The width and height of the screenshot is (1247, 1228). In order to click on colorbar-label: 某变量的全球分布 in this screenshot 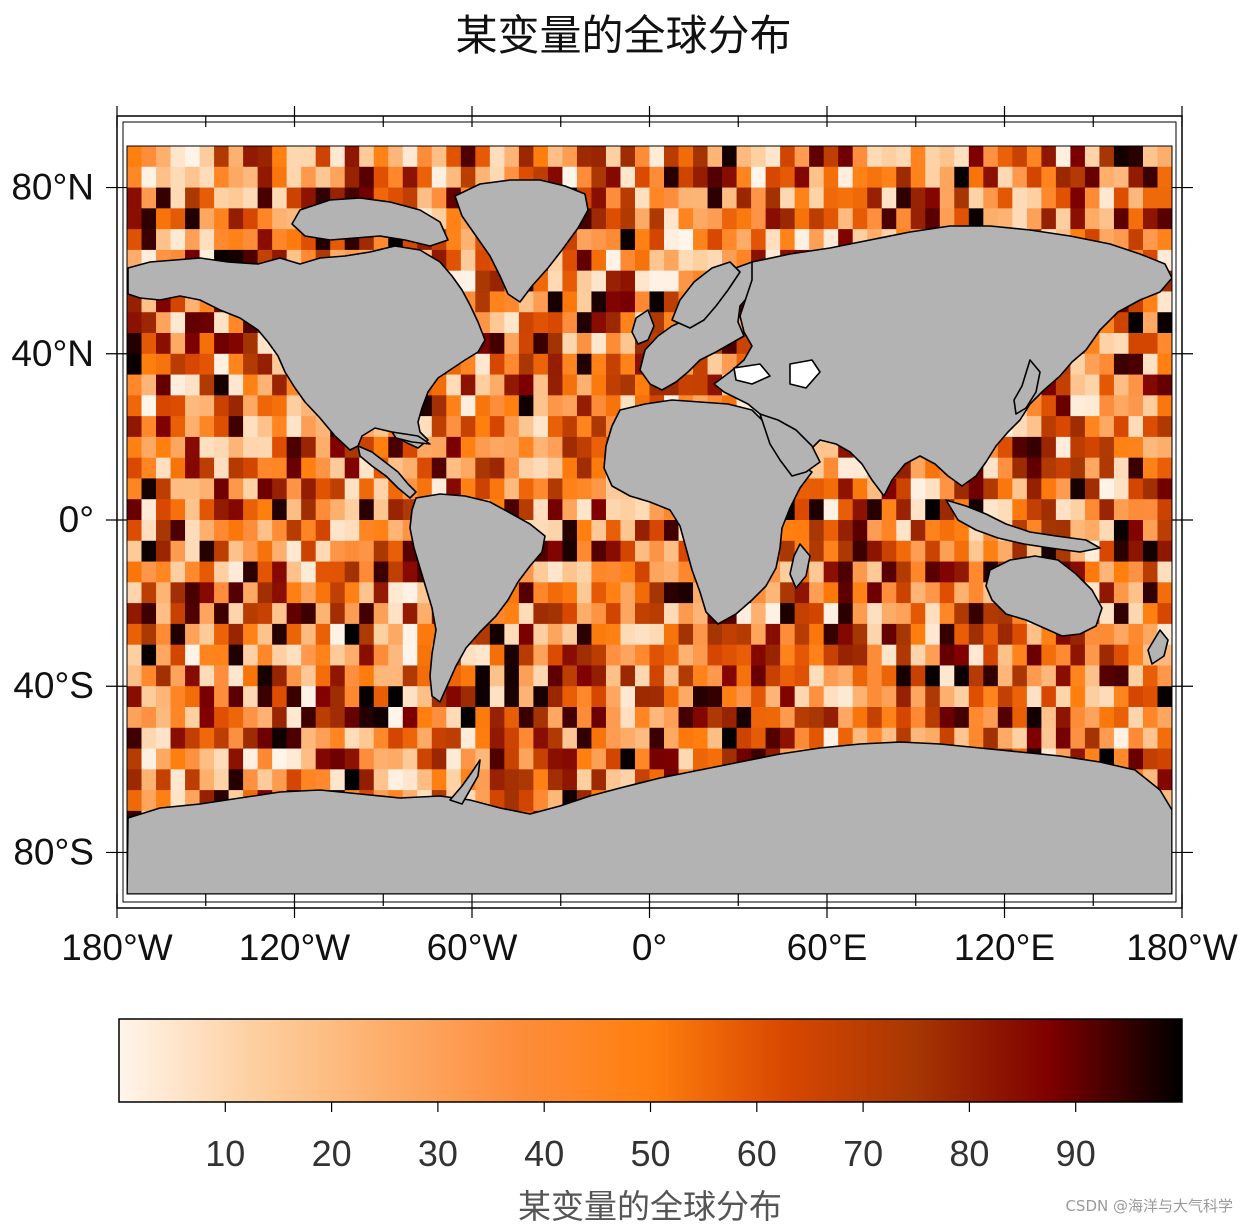, I will do `click(650, 1206)`.